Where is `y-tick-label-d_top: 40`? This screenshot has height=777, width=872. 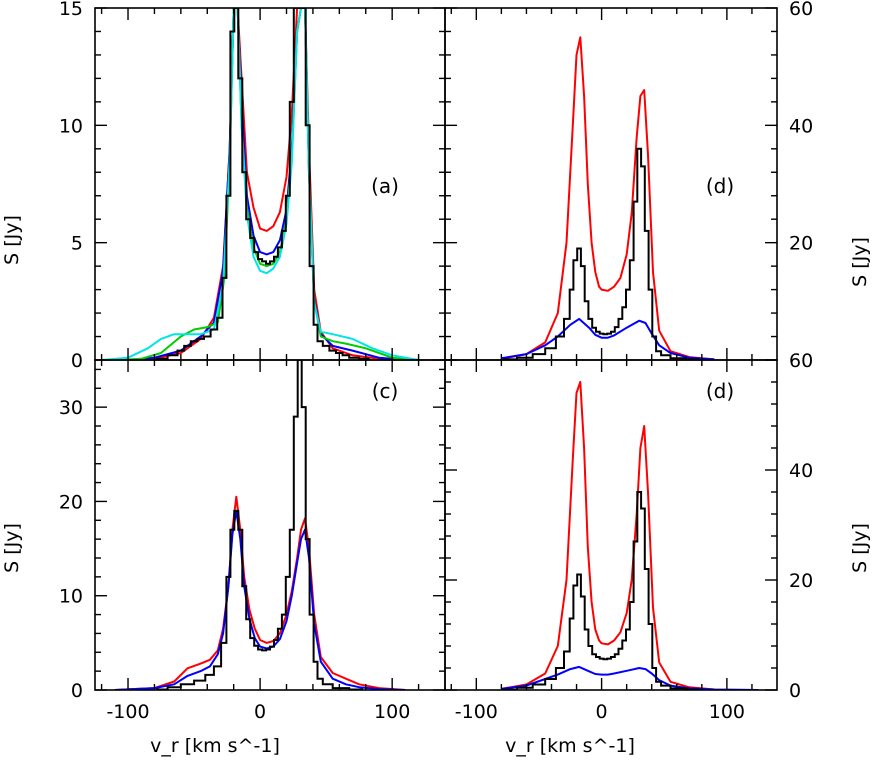
y-tick-label-d_top: 40 is located at coordinates (801, 126).